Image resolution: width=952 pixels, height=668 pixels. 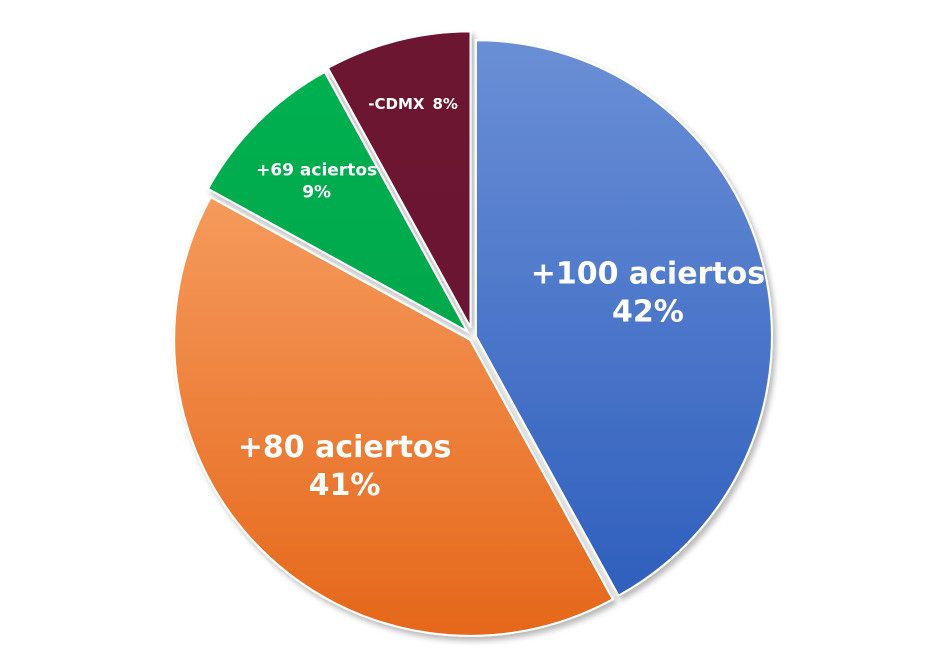 I want to click on slice-pct-1: 42%, so click(x=648, y=312).